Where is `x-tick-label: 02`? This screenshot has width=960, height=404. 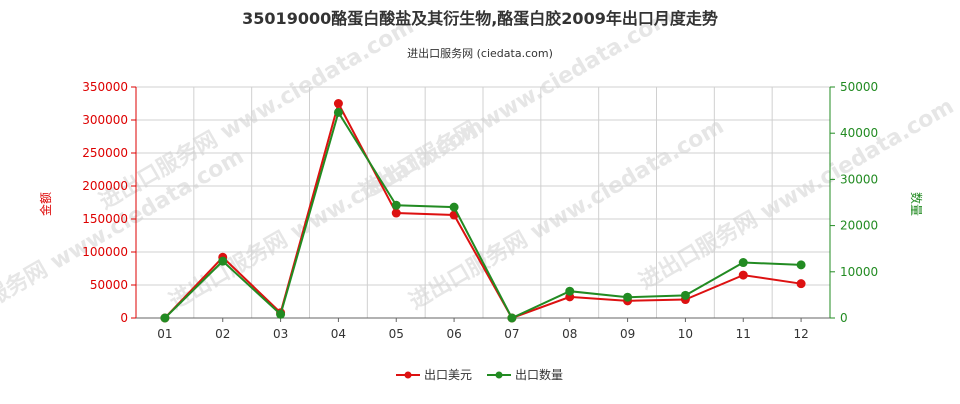
x-tick-label: 02 is located at coordinates (222, 334).